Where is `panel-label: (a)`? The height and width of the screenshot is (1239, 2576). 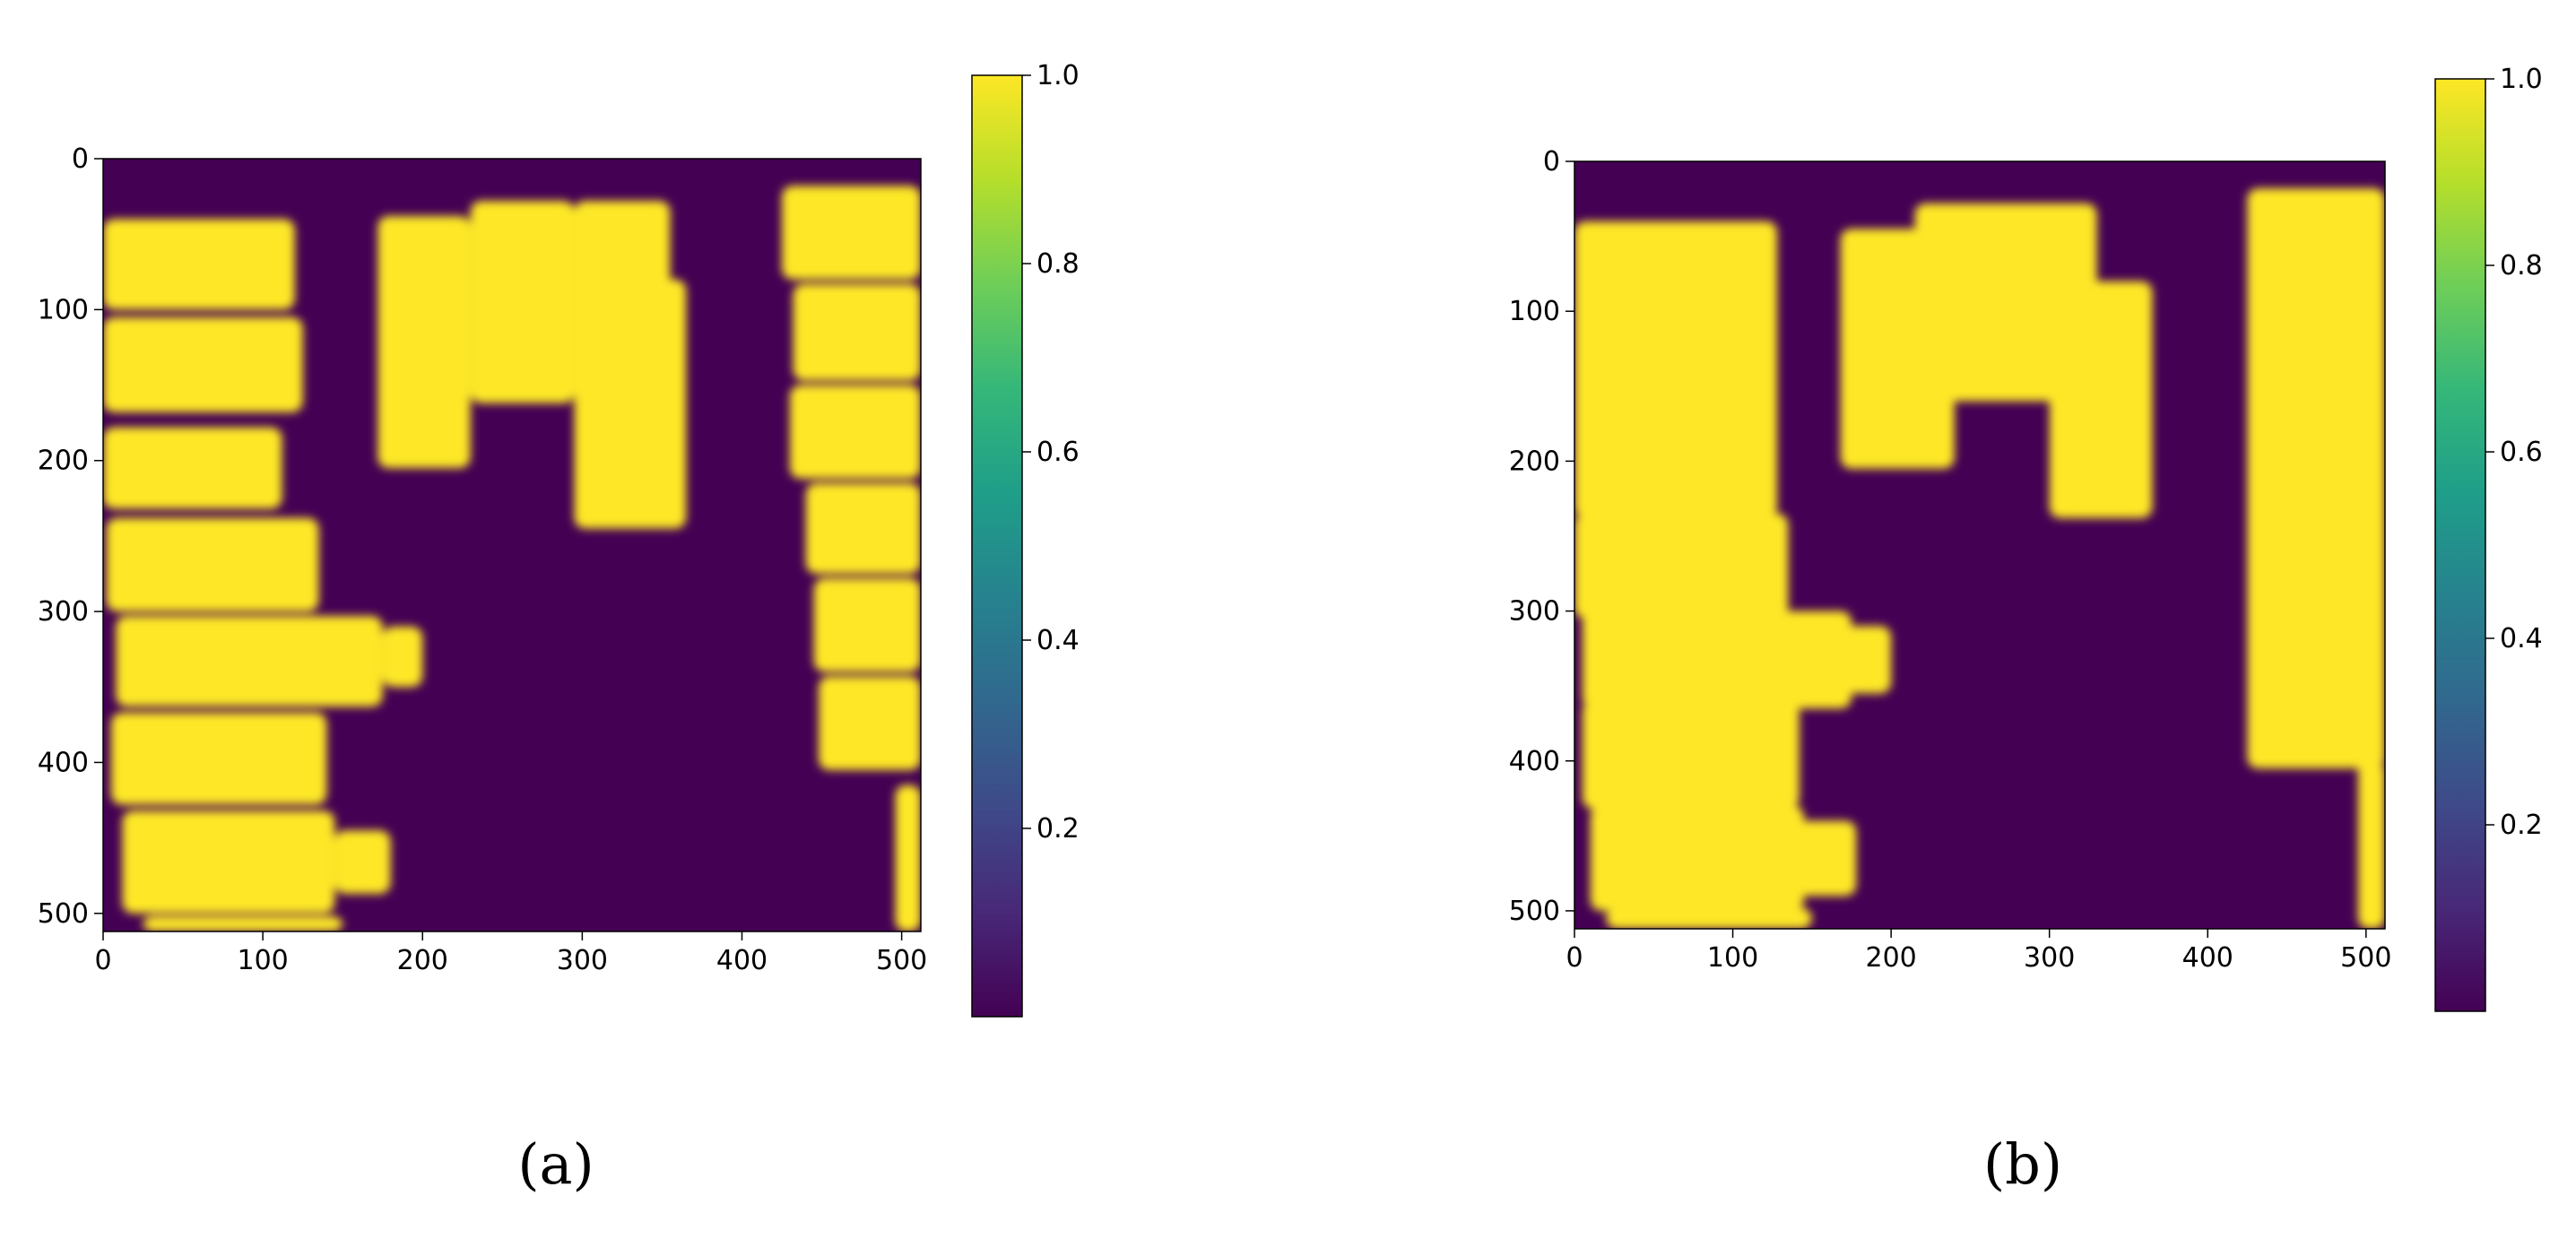
panel-label: (a) is located at coordinates (555, 1164).